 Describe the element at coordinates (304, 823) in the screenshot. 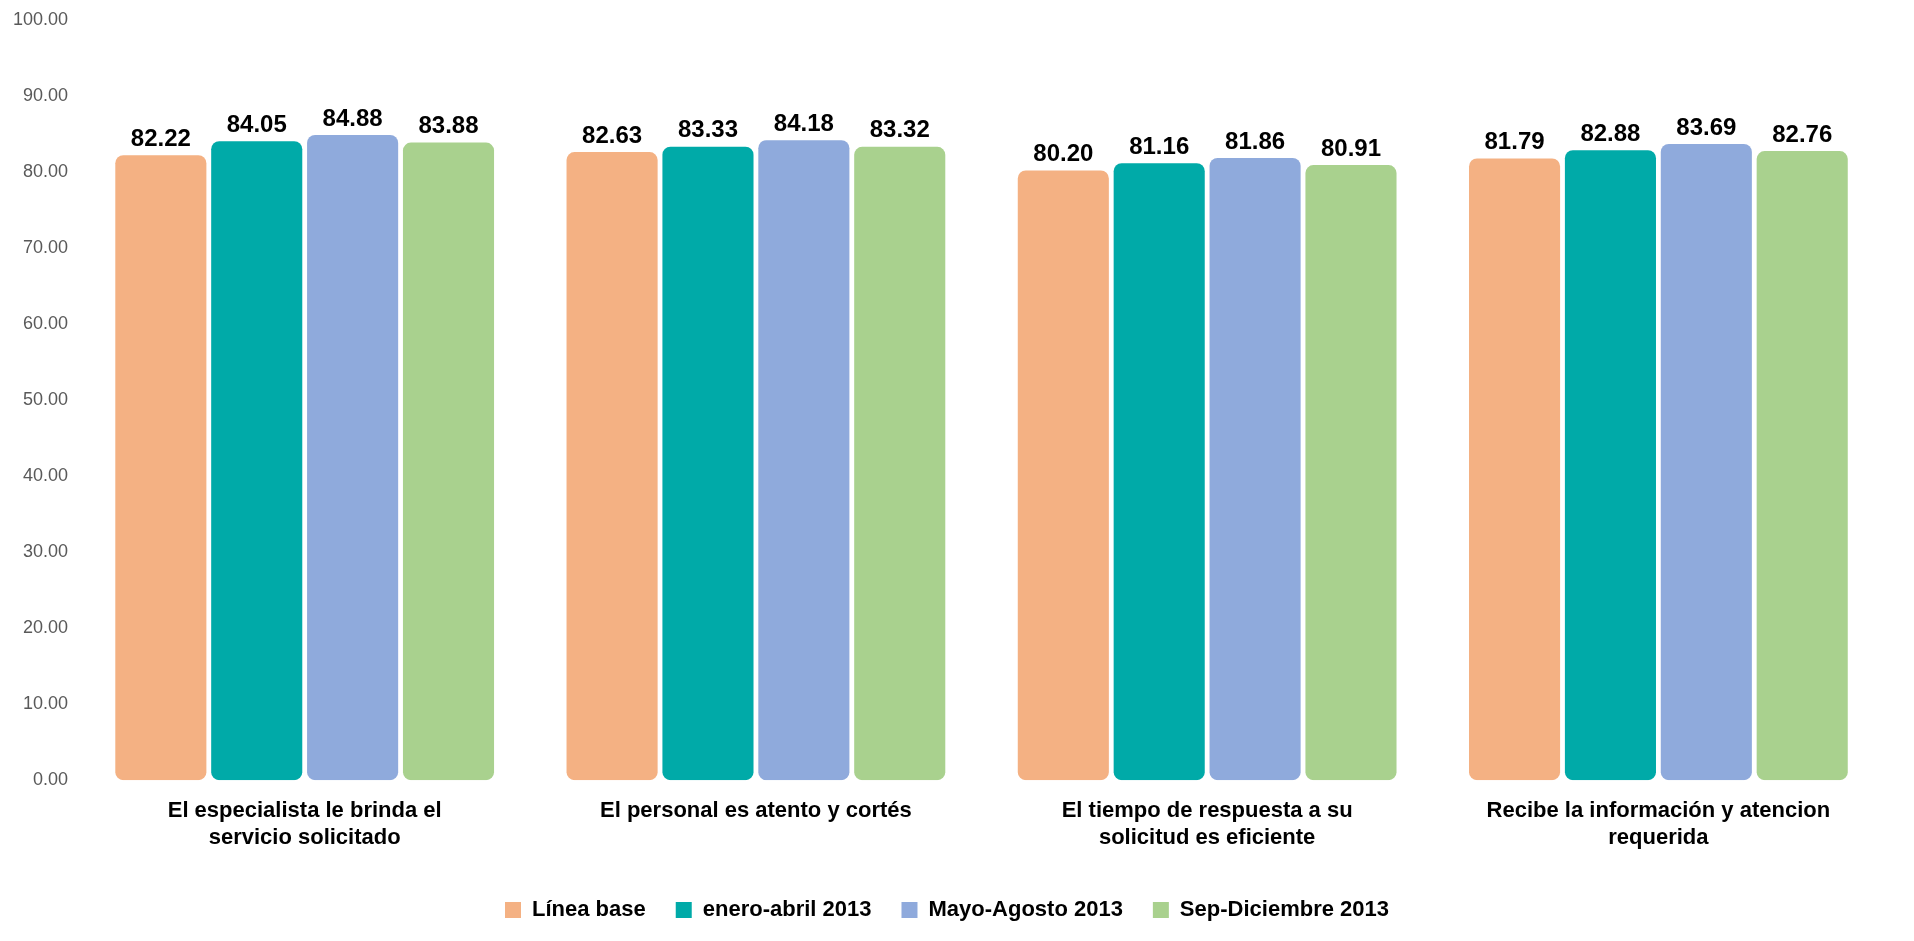

I see `x-tick-label: El especialista le brinda el servicio solicitado` at that location.